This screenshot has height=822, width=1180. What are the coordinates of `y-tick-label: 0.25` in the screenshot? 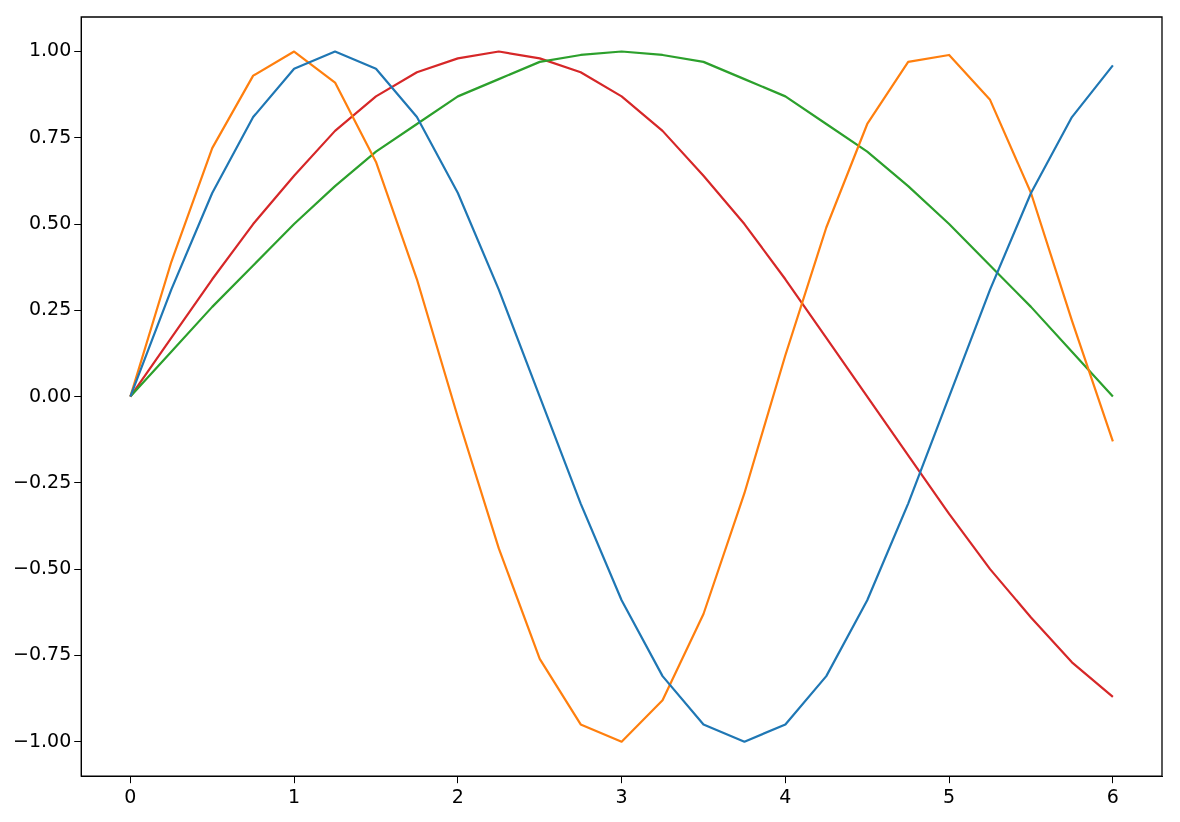 It's located at (50, 308).